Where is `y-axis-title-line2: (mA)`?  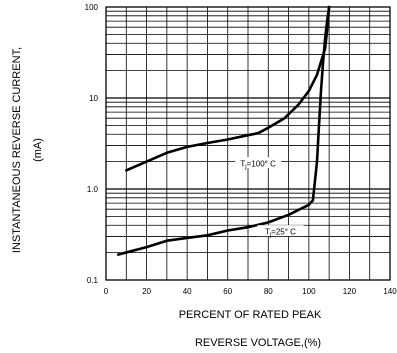 y-axis-title-line2: (mA) is located at coordinates (38, 150).